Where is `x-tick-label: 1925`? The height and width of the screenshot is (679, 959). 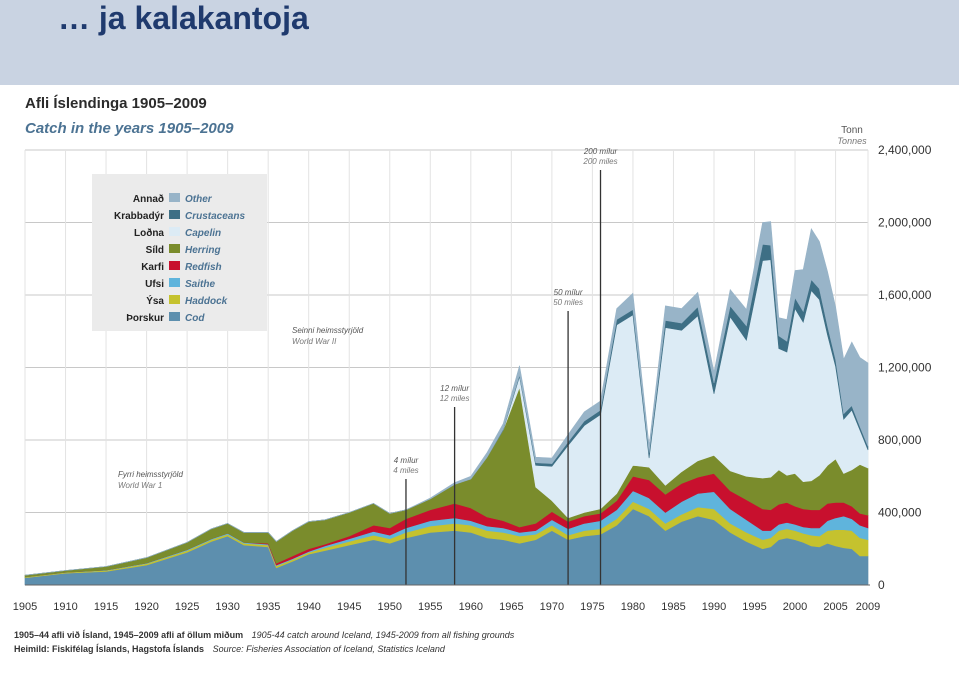 x-tick-label: 1925 is located at coordinates (187, 607).